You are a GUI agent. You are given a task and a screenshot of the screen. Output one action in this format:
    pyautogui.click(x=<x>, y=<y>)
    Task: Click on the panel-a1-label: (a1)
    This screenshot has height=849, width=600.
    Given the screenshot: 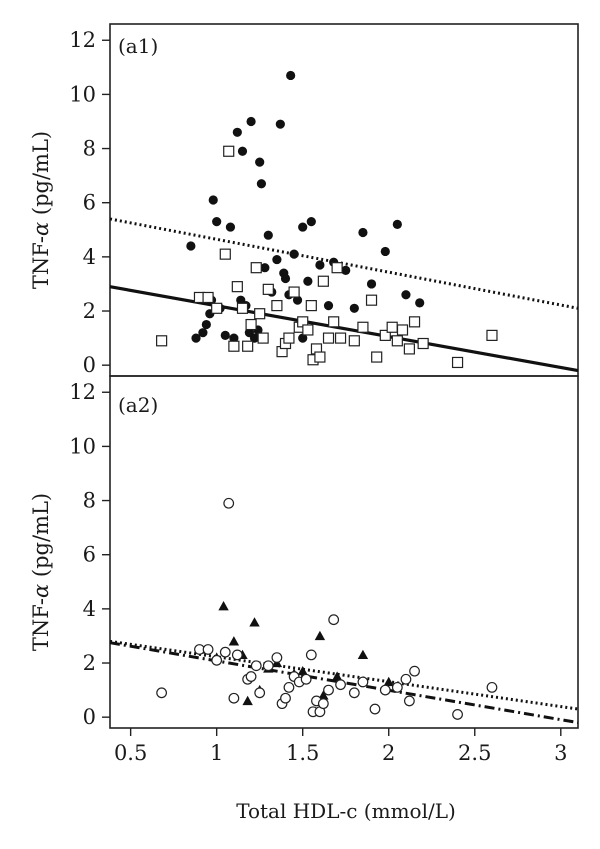 What is the action you would take?
    pyautogui.click(x=138, y=46)
    